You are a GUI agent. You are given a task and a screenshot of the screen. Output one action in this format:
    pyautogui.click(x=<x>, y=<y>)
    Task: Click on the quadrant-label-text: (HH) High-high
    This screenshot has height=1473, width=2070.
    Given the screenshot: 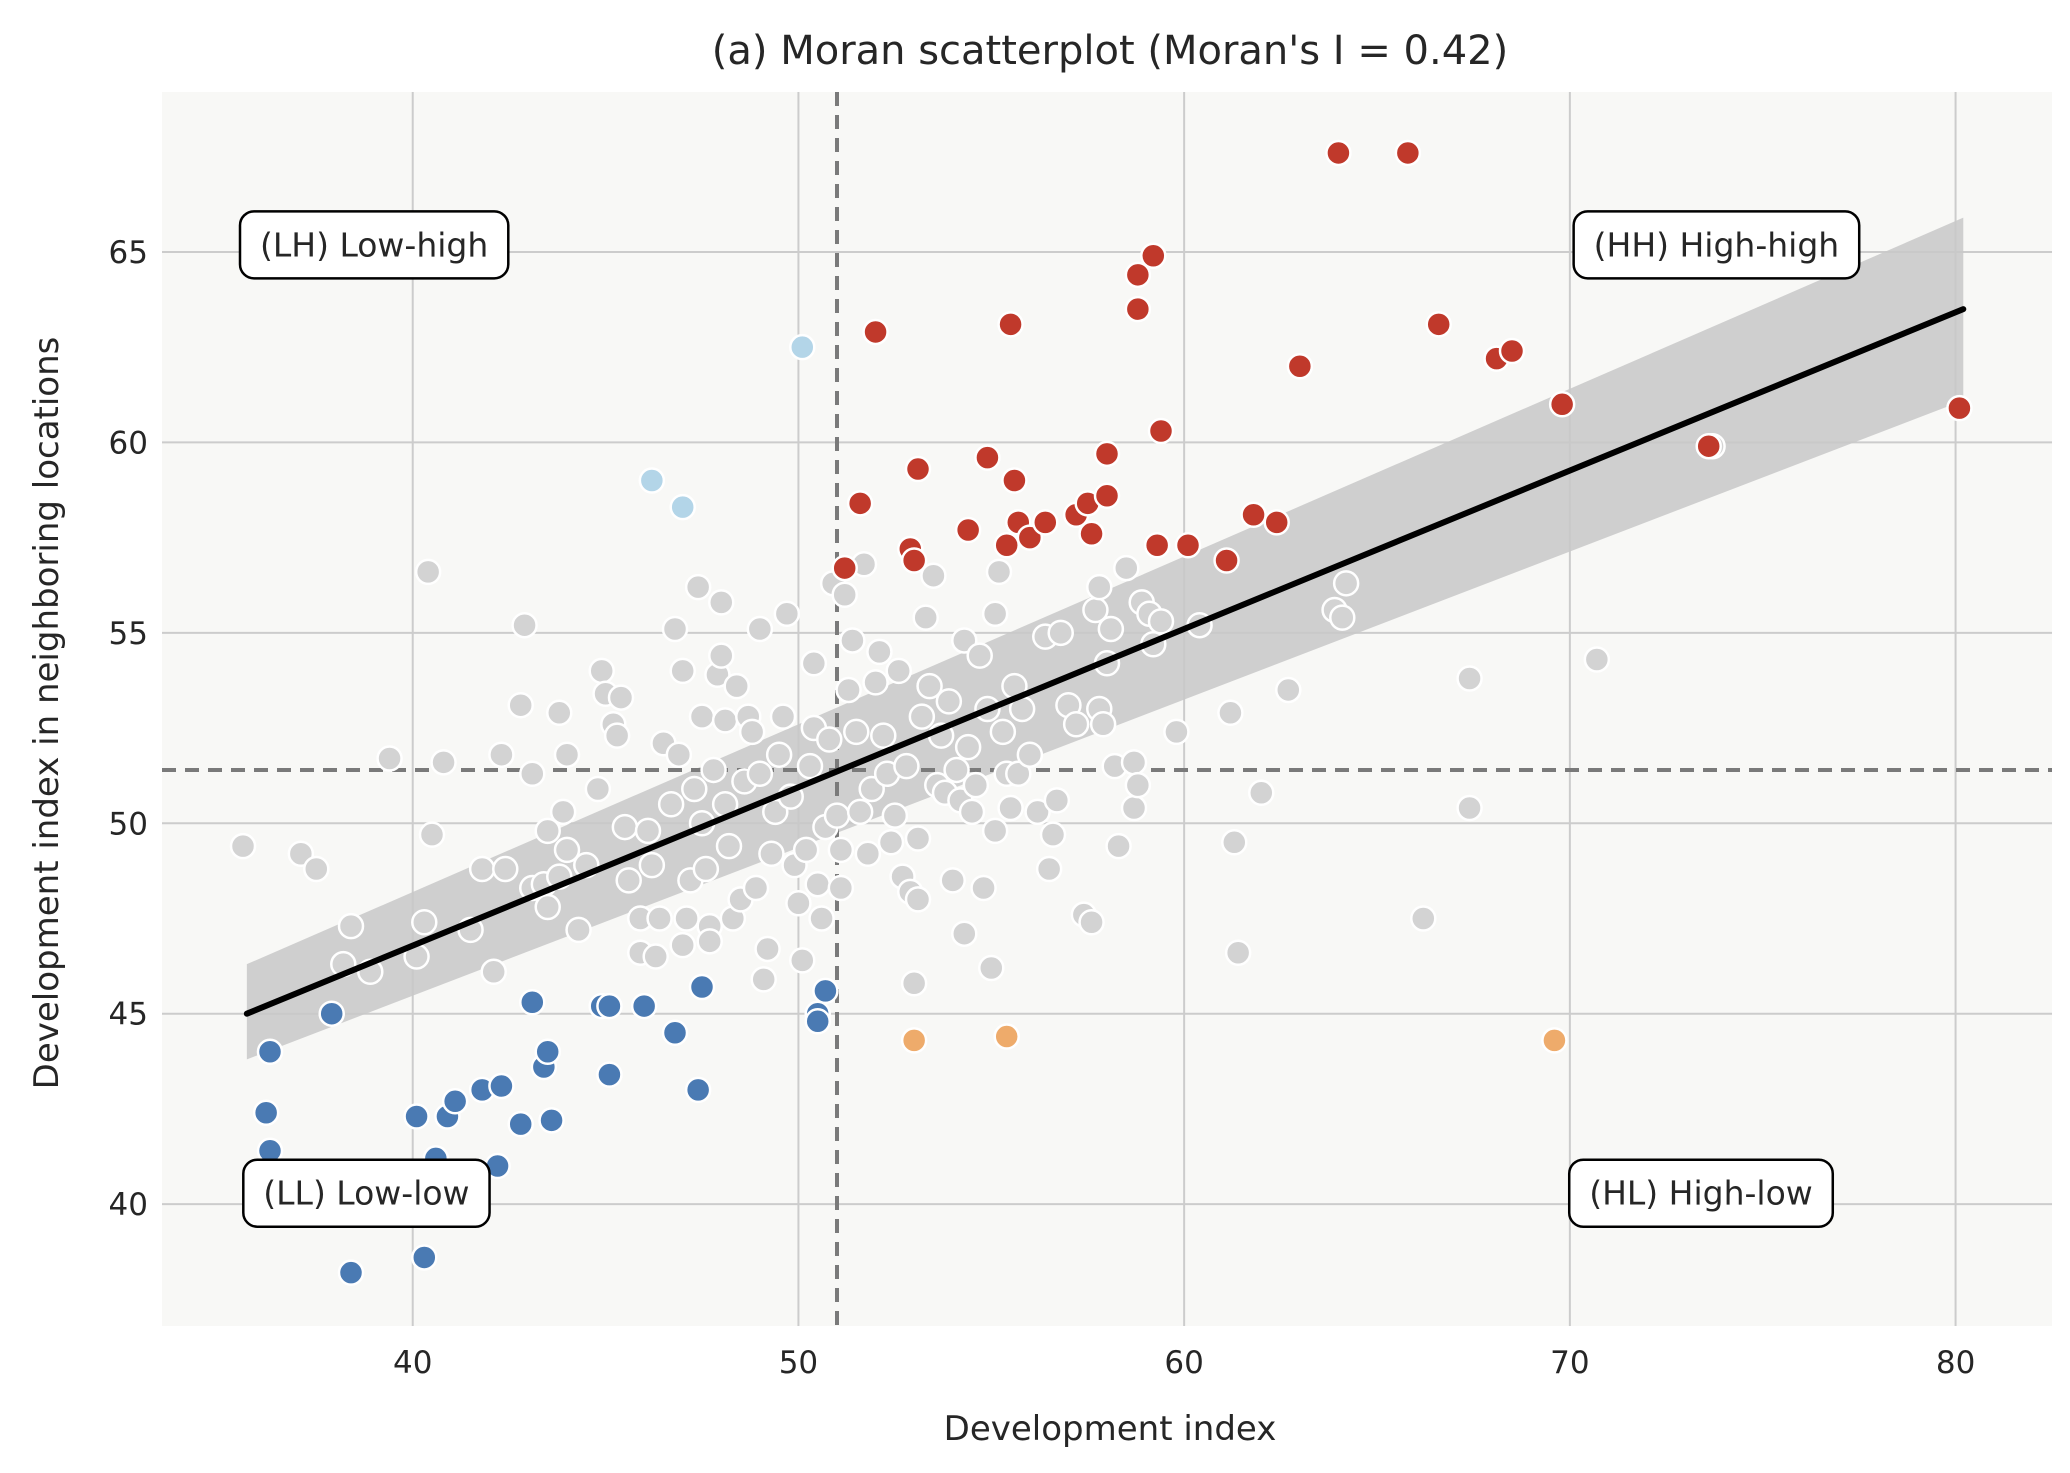 What is the action you would take?
    pyautogui.click(x=1717, y=244)
    